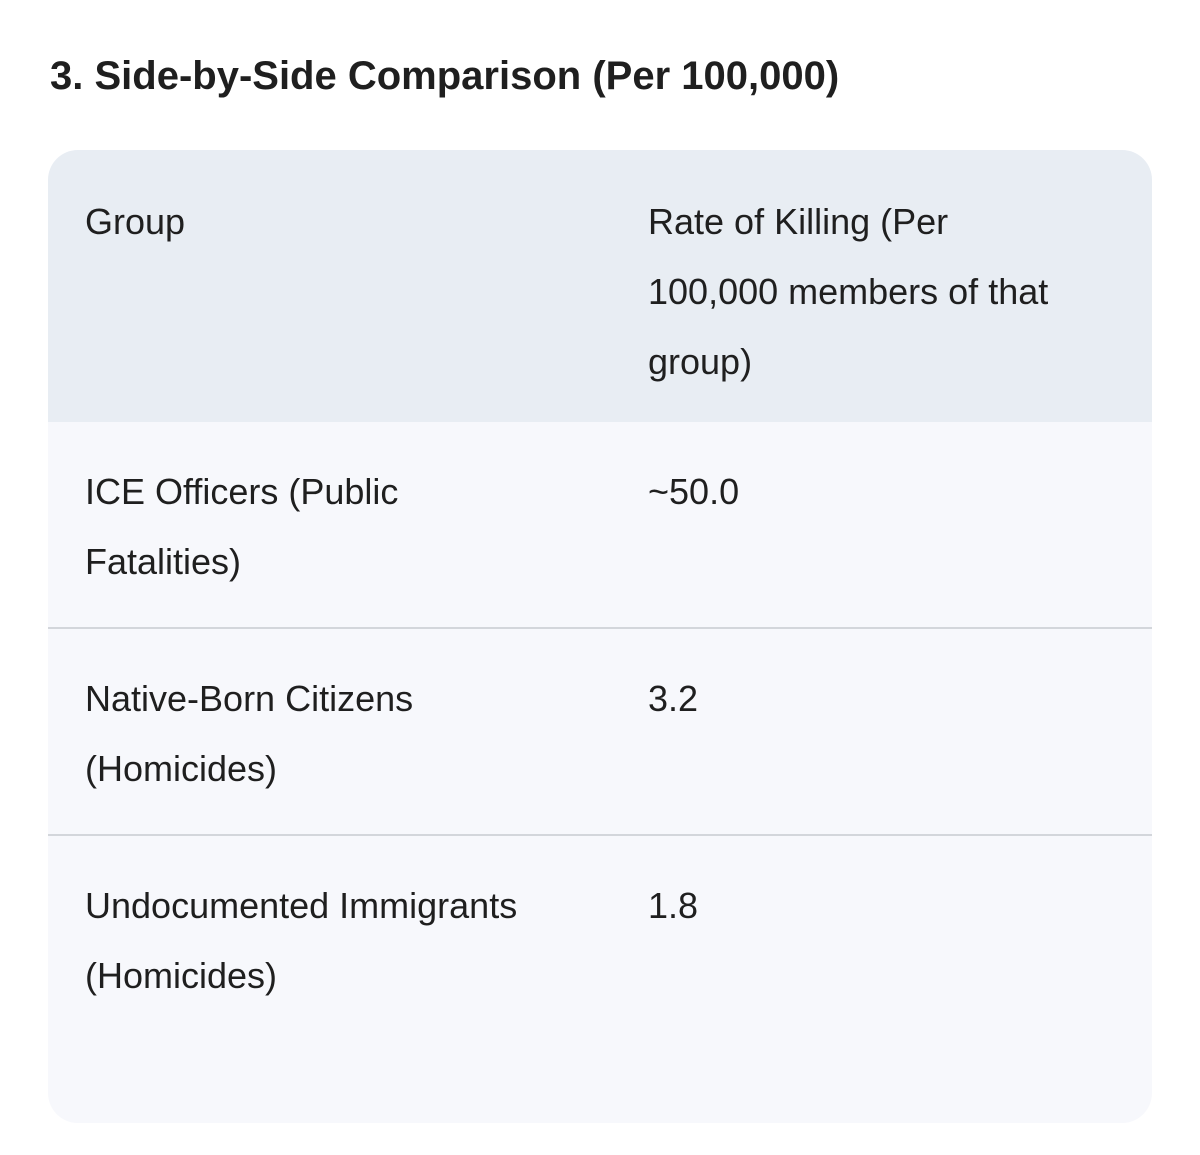 This screenshot has width=1200, height=1155. Describe the element at coordinates (301, 940) in the screenshot. I see `group-cell: Undocumented Immigrants (Homicides)` at that location.